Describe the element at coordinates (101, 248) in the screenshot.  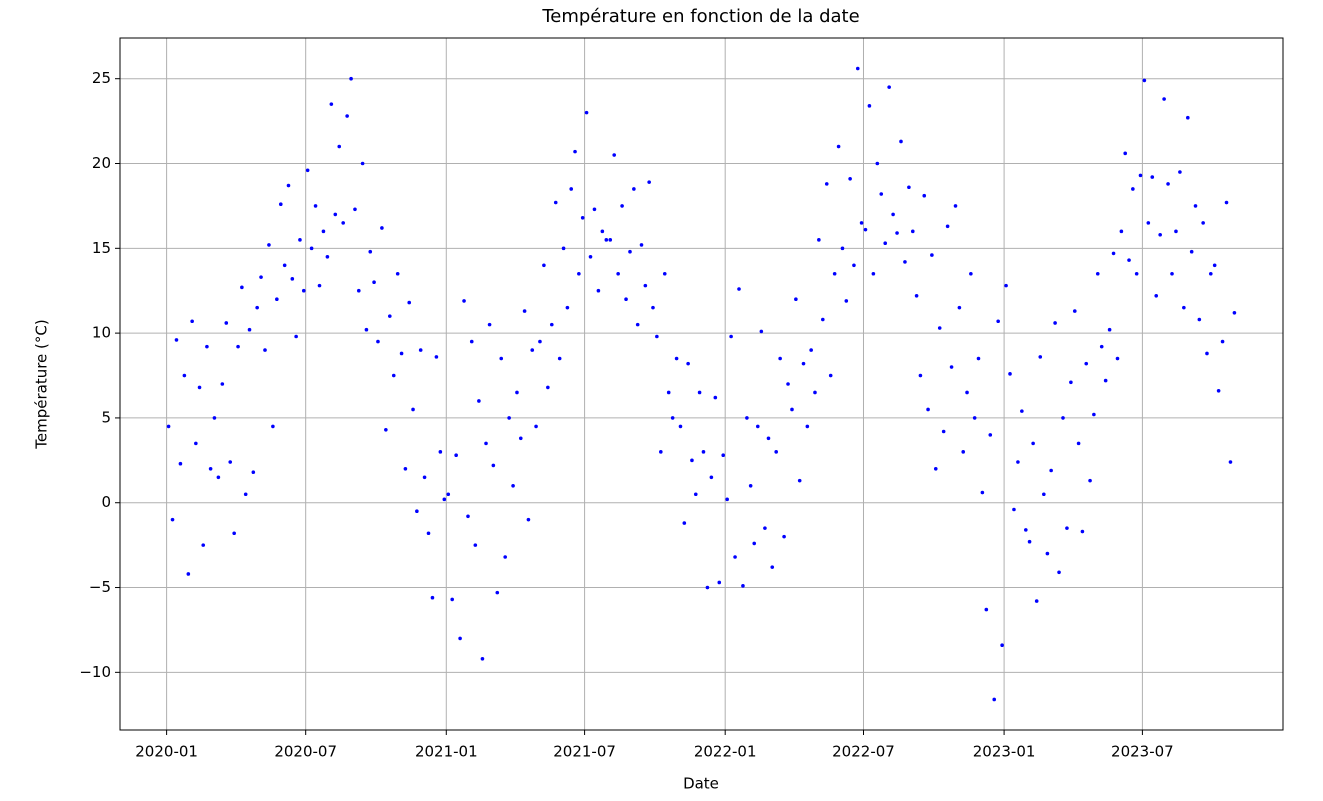
I see `y-tick-label: 15` at that location.